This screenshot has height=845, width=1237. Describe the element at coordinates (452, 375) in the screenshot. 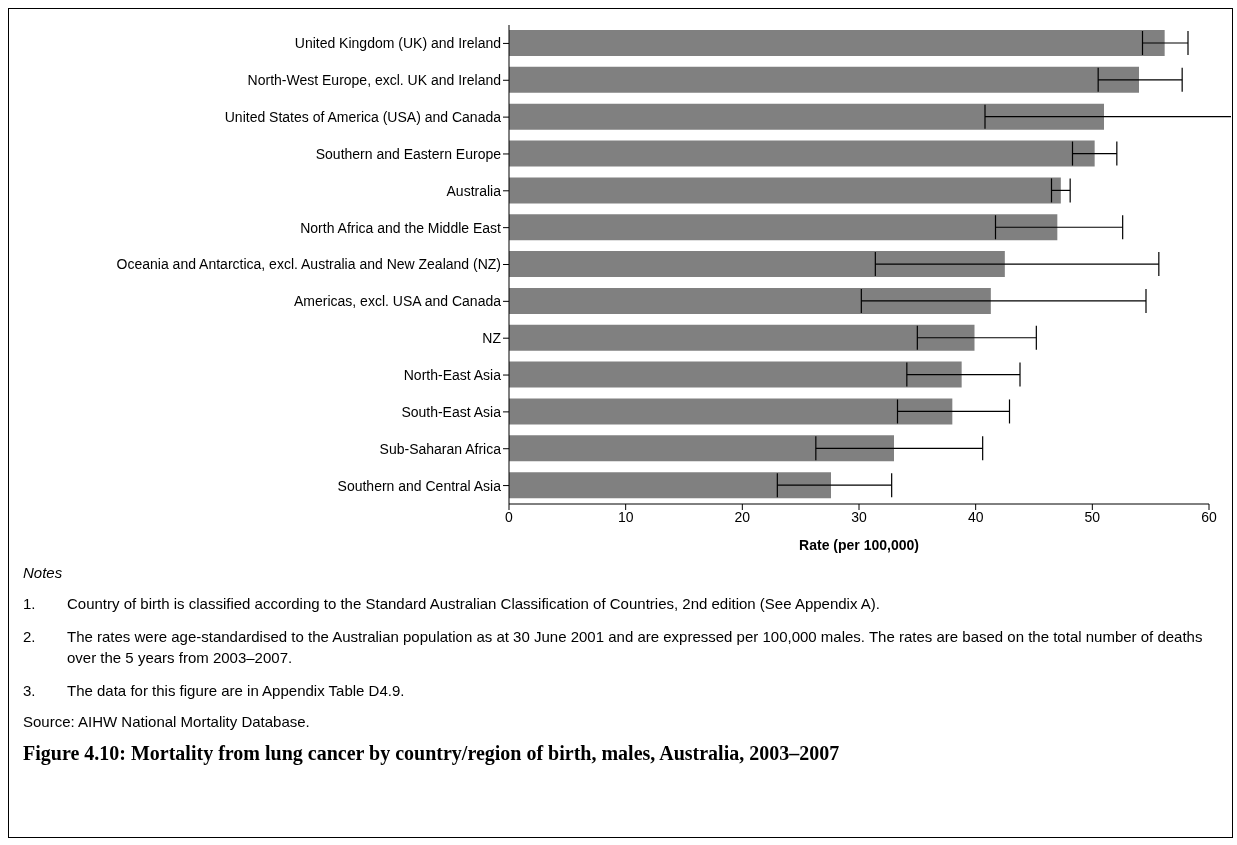

I see `y-tick-label: North-East Asia` at that location.